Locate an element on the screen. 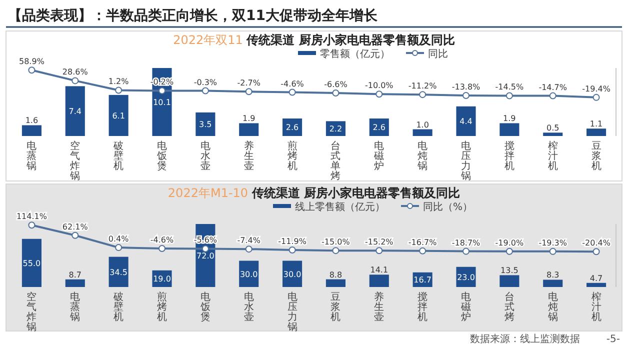 This screenshot has height=344, width=628. data-label: 3.5 is located at coordinates (205, 125).